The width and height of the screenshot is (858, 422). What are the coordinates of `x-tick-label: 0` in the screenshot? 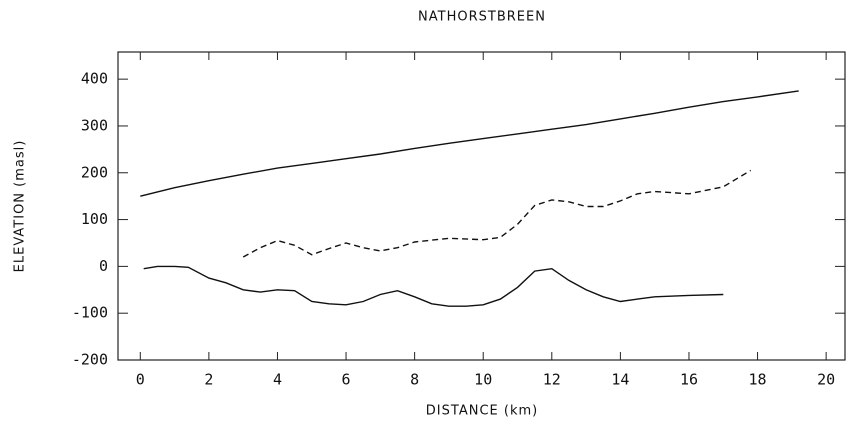 It's located at (140, 380).